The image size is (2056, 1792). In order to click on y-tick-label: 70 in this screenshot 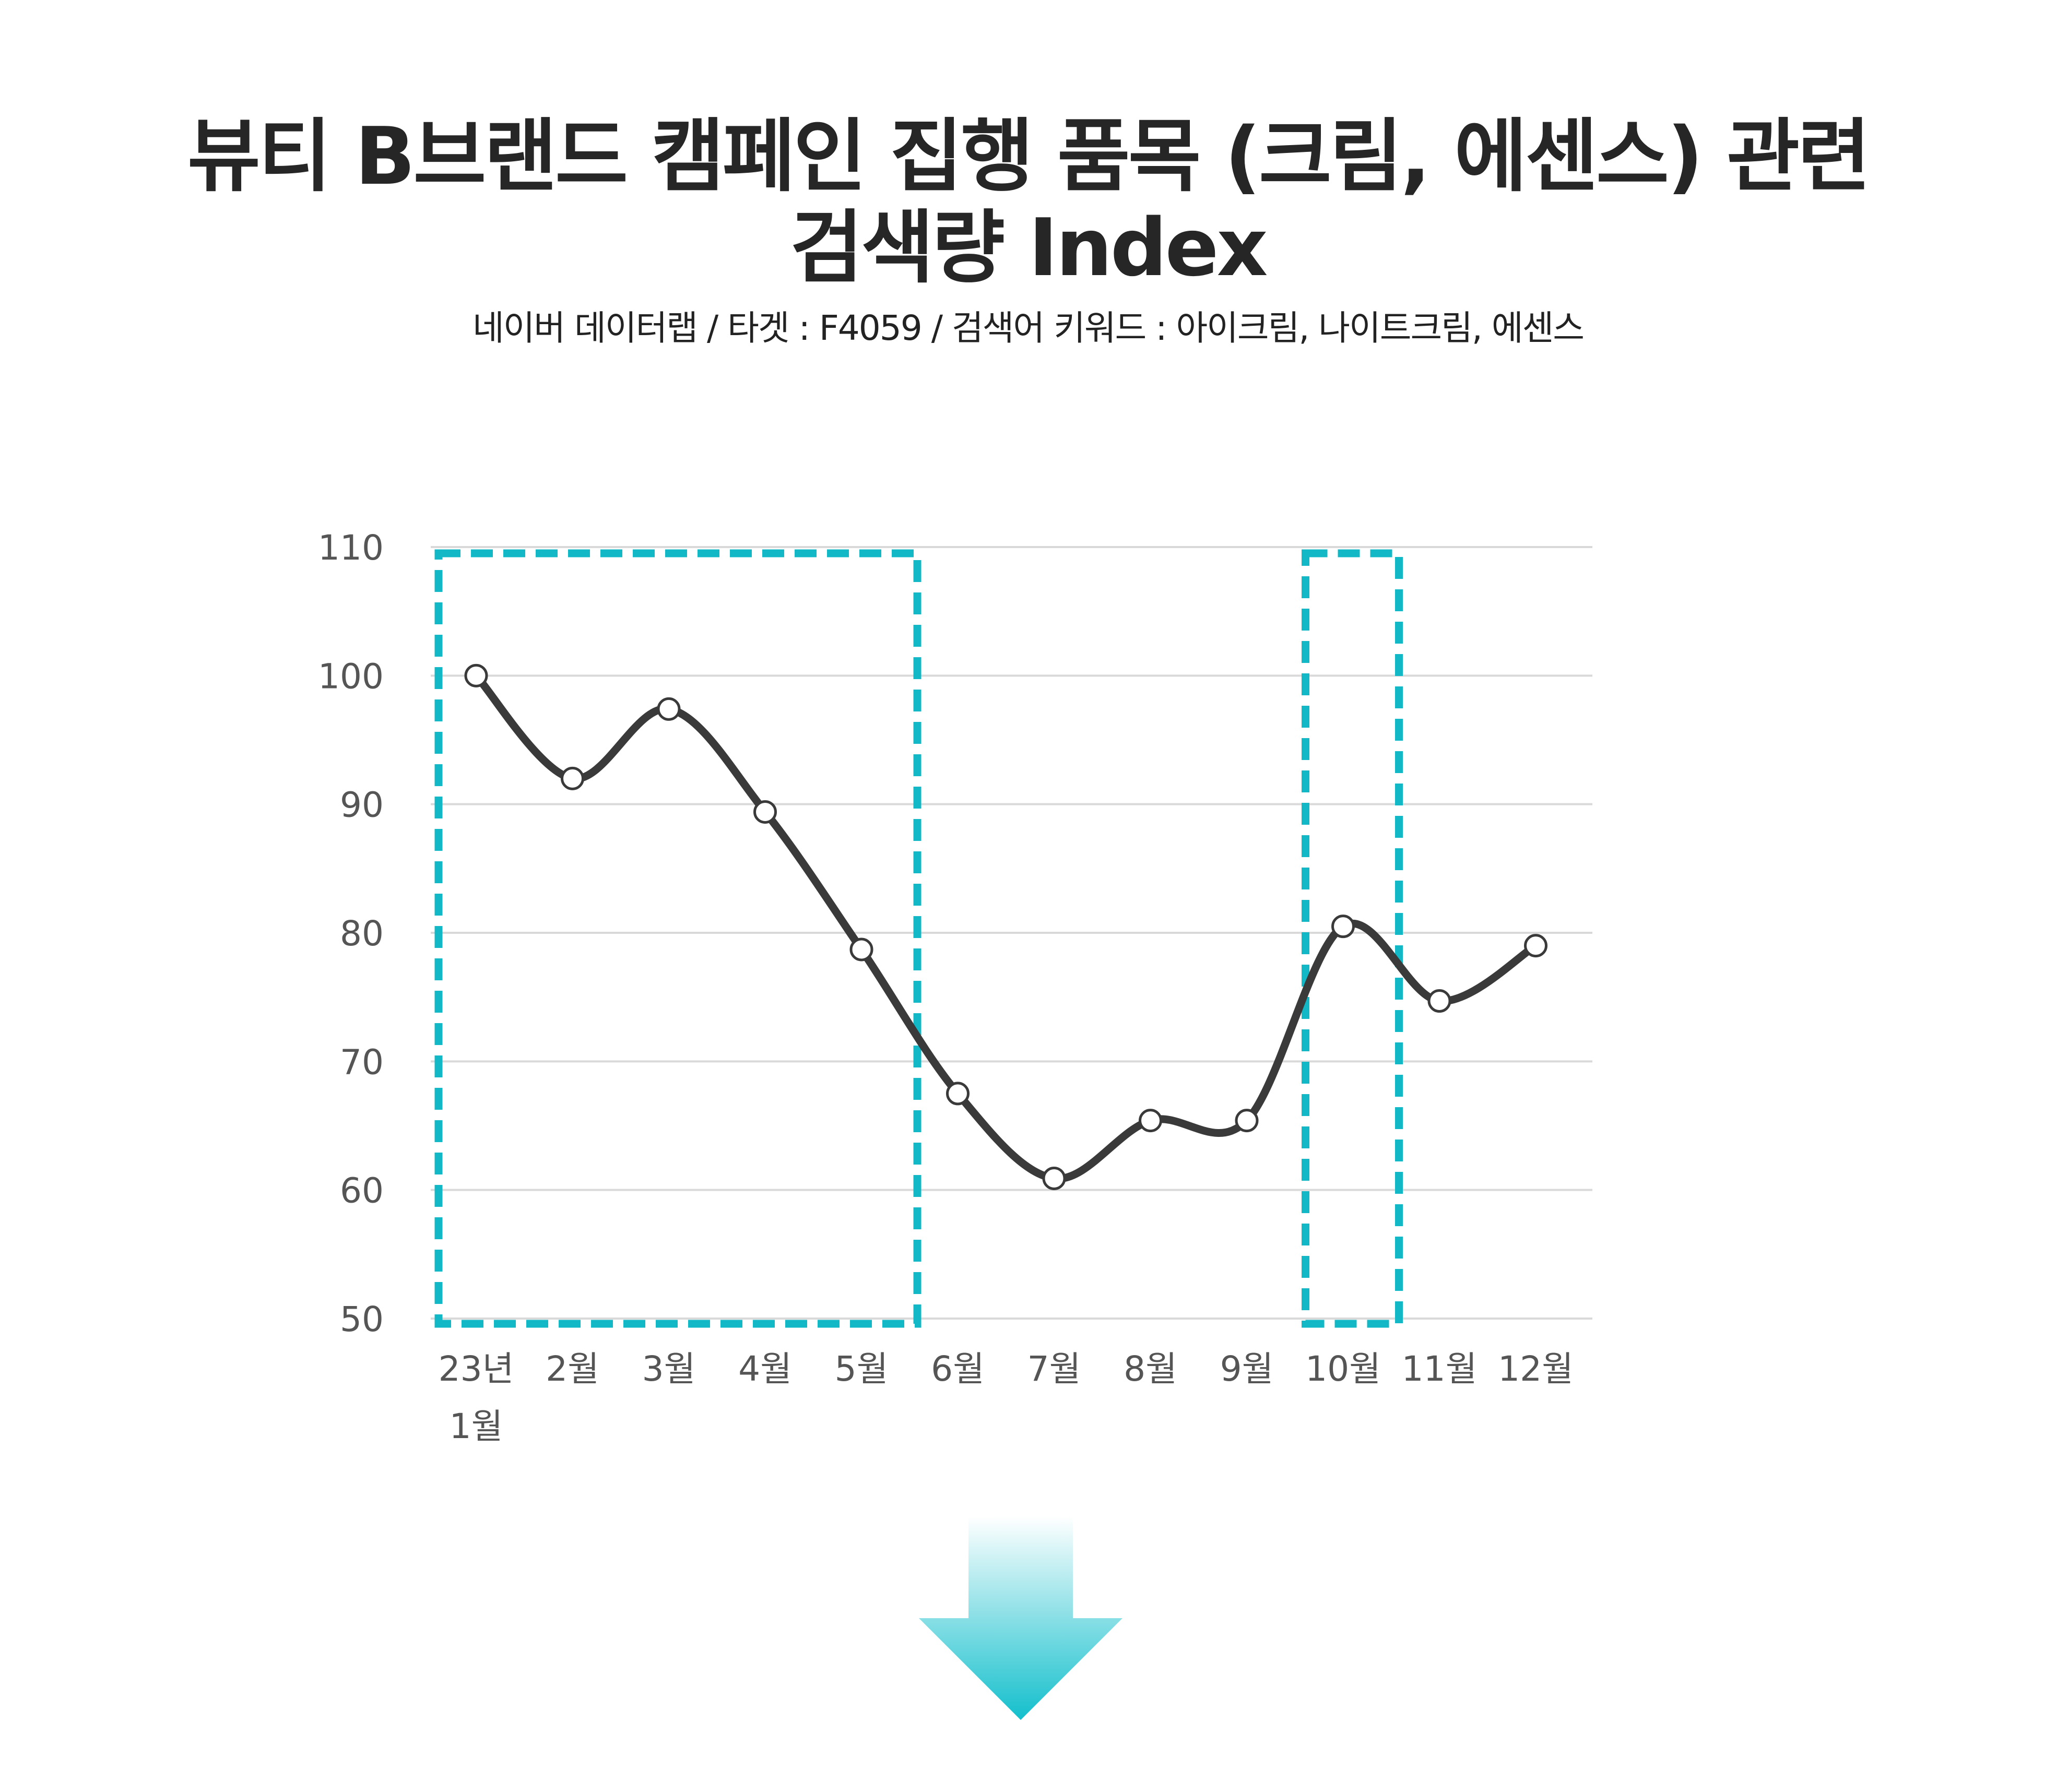, I will do `click(362, 1062)`.